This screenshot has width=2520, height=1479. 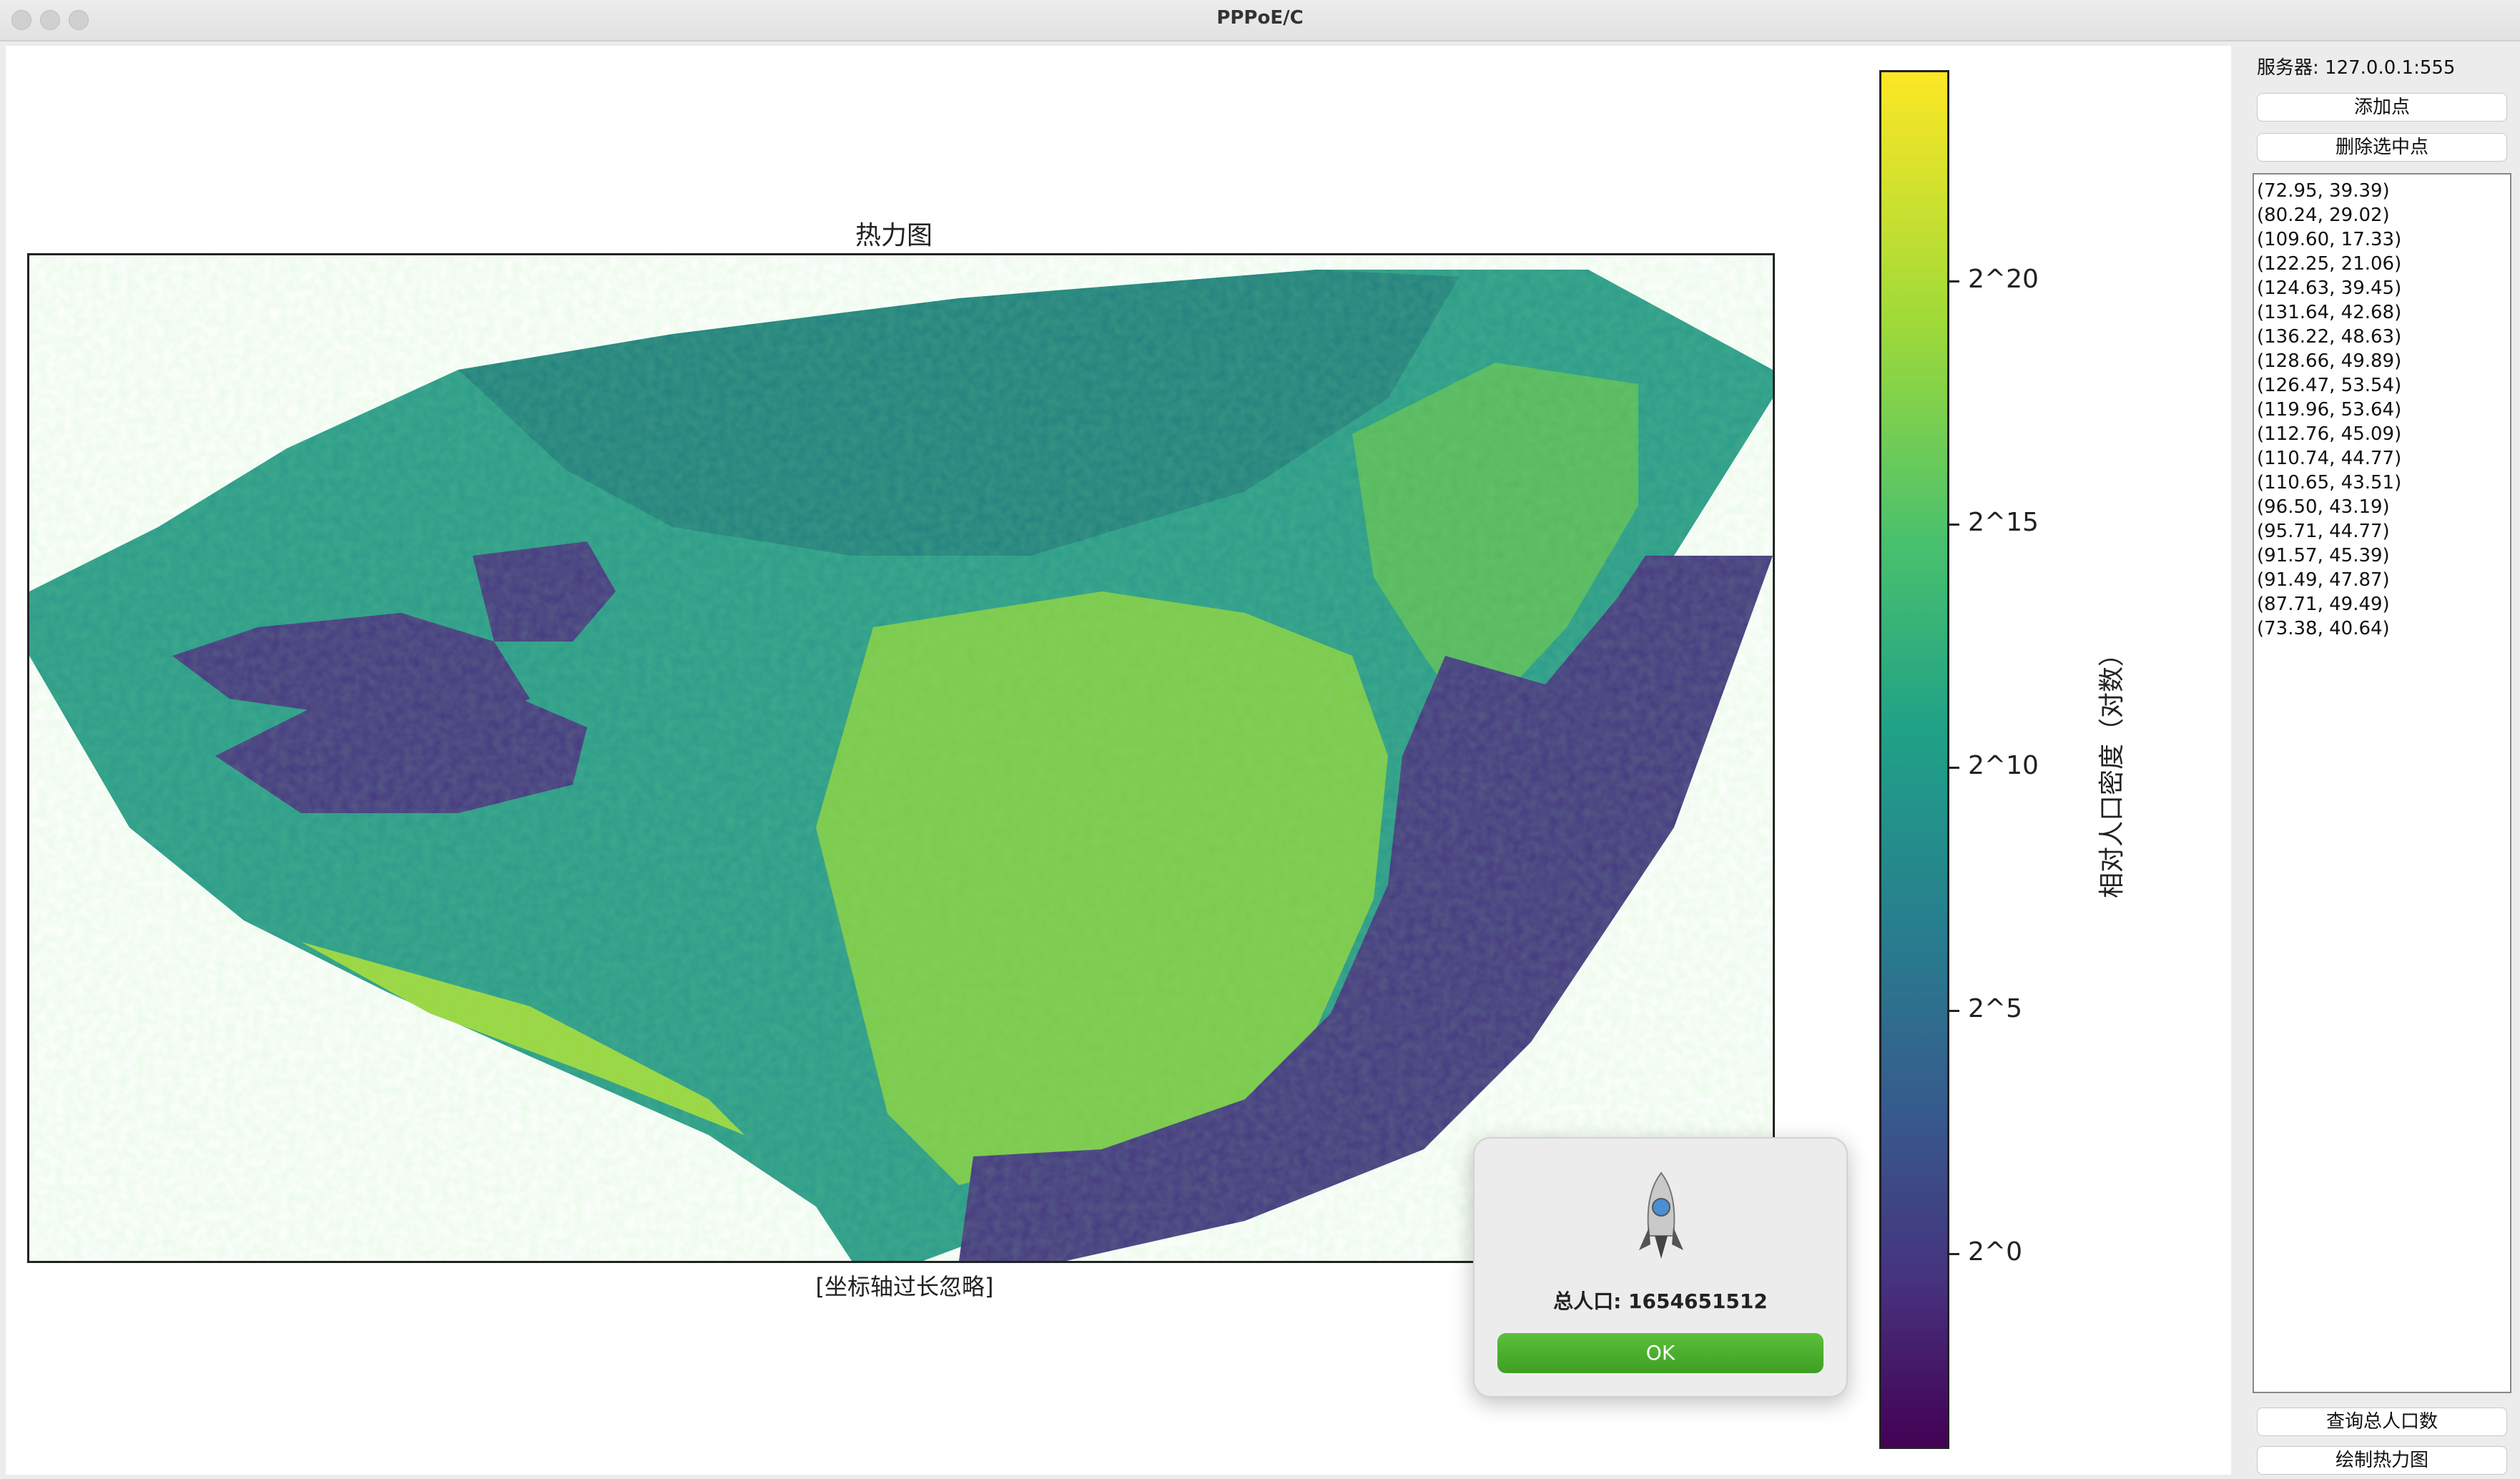 I want to click on colorbar-tick-label: 2^15, so click(x=2003, y=522).